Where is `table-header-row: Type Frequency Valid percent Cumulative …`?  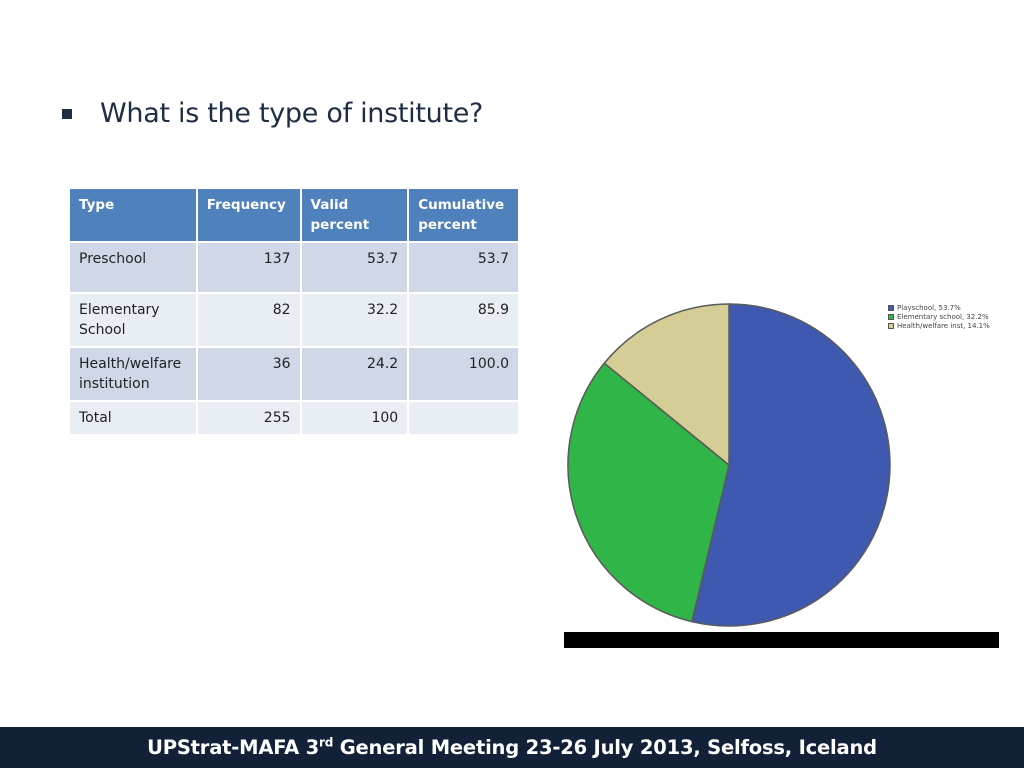 table-header-row: Type Frequency Valid percent Cumulative … is located at coordinates (294, 215).